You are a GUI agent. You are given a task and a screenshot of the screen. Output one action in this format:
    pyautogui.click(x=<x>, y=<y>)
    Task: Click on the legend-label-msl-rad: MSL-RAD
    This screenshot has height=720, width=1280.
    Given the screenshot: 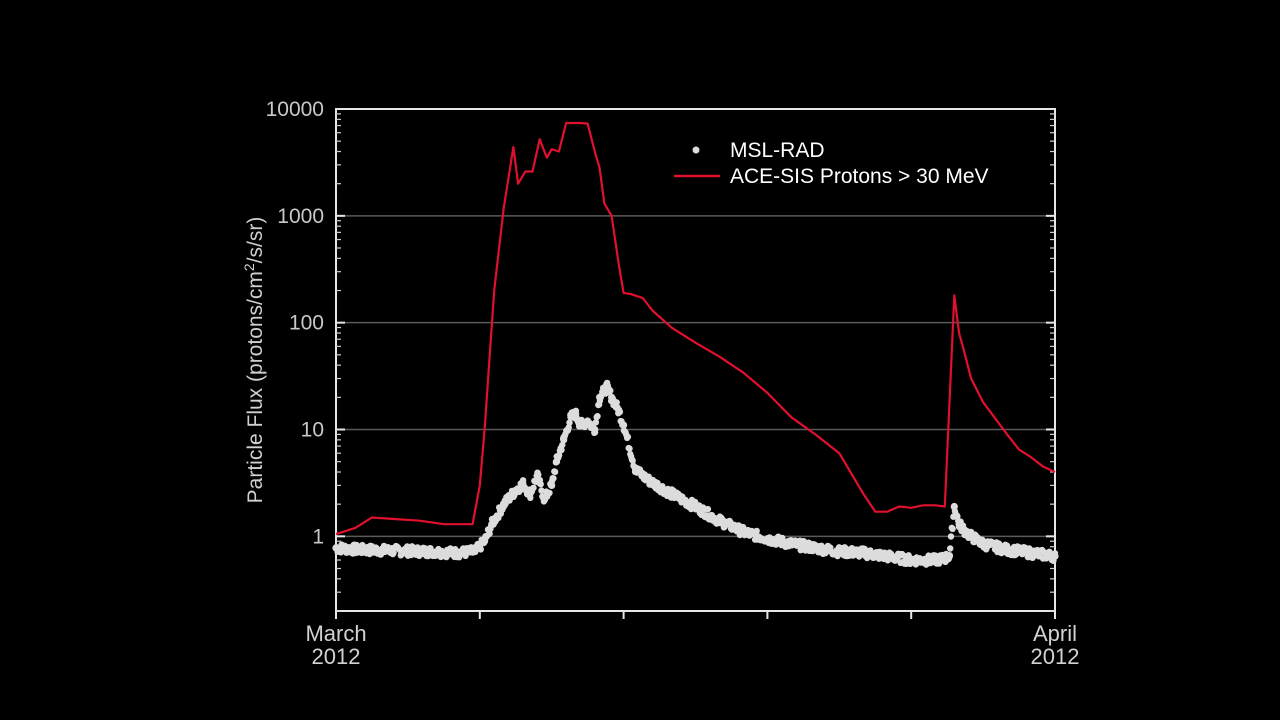 What is the action you would take?
    pyautogui.click(x=777, y=150)
    